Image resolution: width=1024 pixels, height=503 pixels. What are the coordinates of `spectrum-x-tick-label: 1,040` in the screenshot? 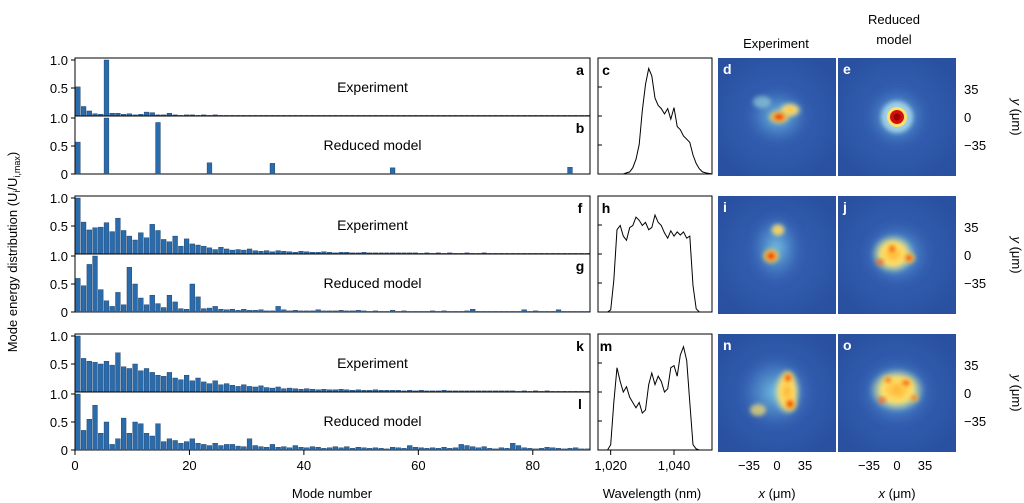 It's located at (674, 465).